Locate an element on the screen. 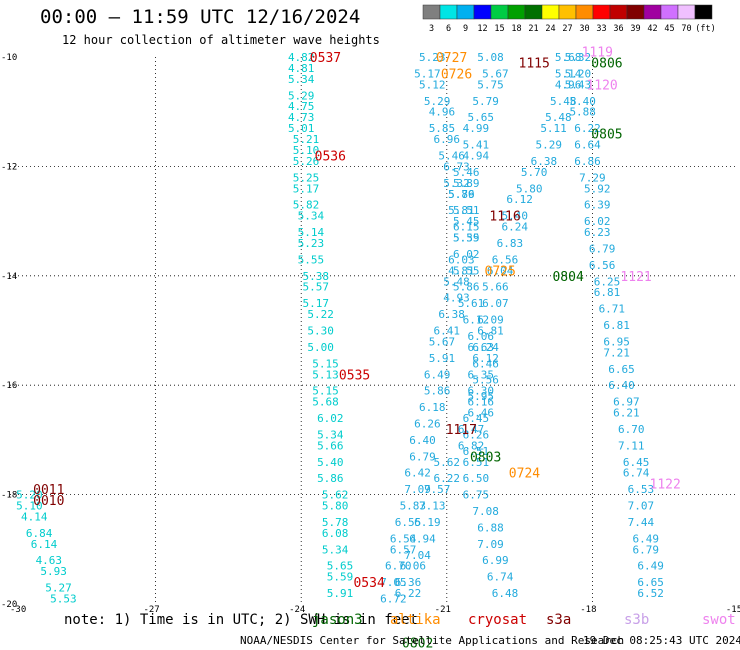 The width and height of the screenshot is (740, 650). swh-value-label: 5.80 is located at coordinates (335, 506).